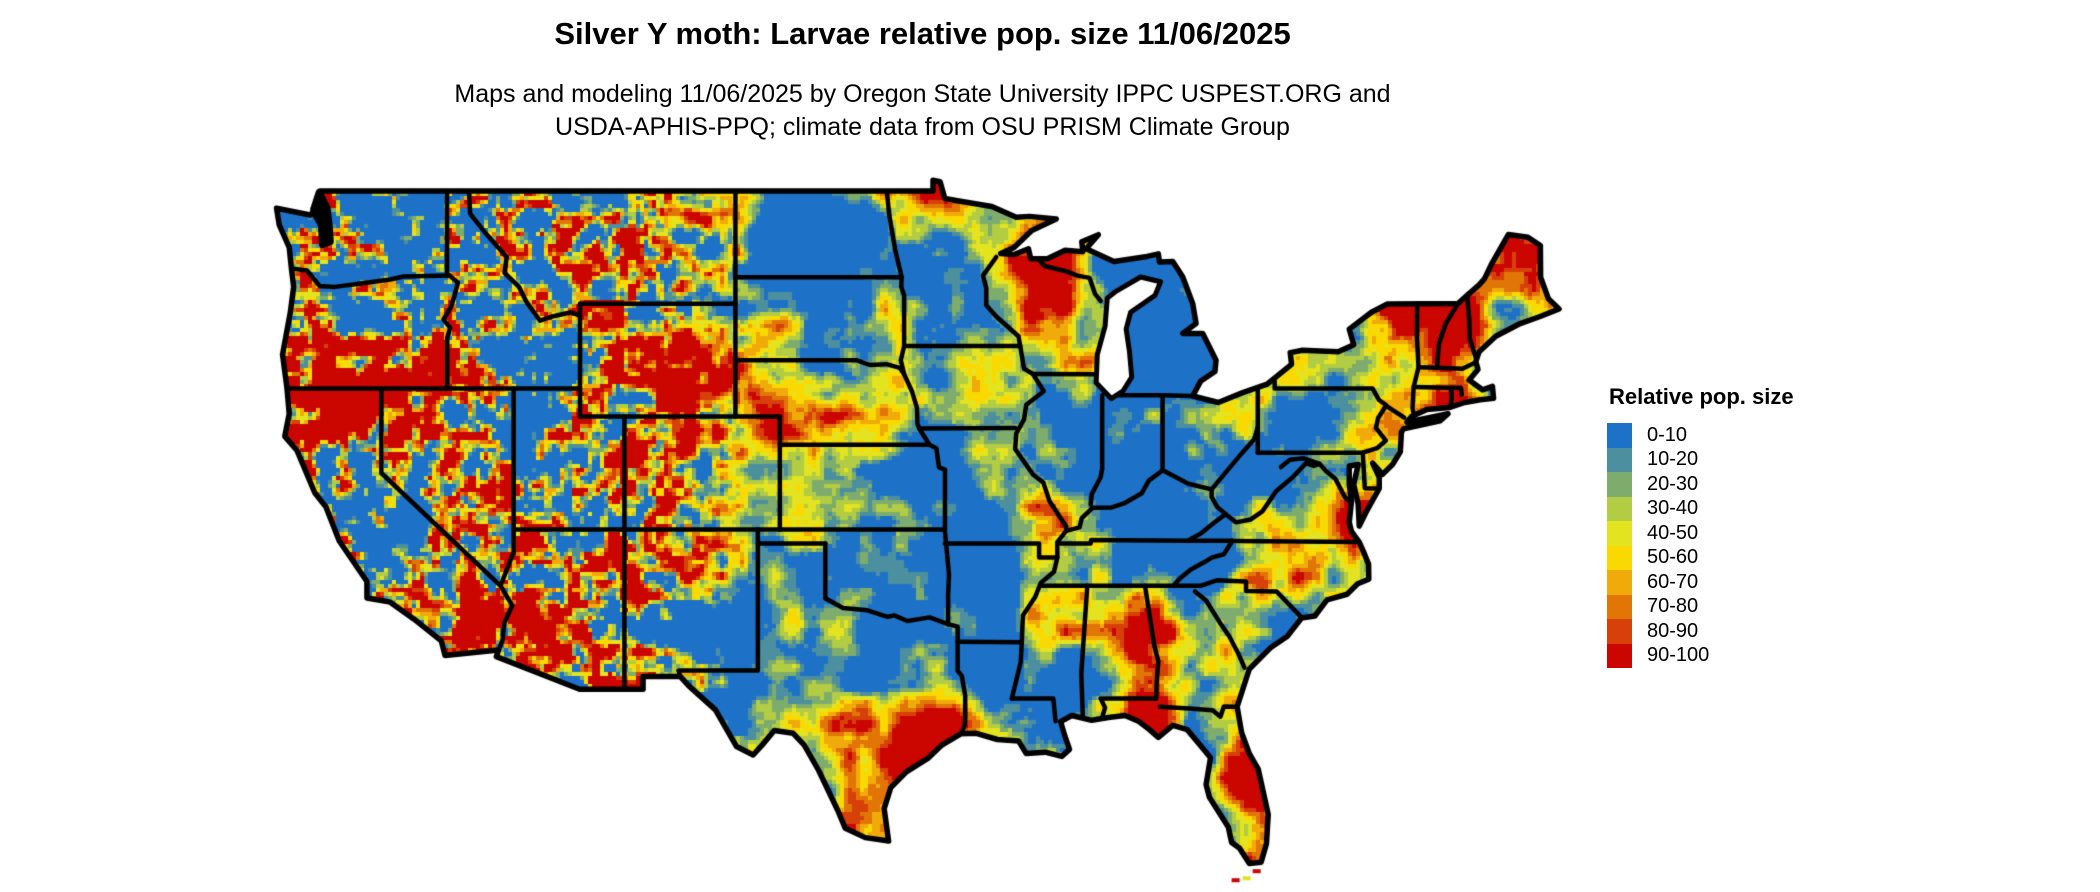 The width and height of the screenshot is (2100, 892). What do you see at coordinates (1673, 483) in the screenshot?
I see `legend-entry-label: 20-30` at bounding box center [1673, 483].